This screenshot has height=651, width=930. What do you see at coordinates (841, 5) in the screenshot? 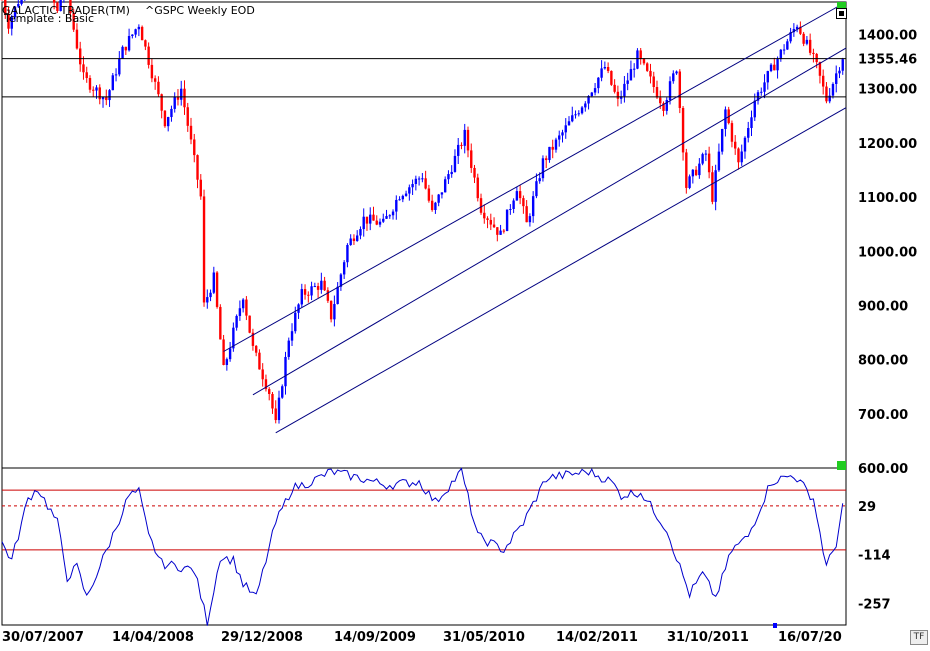
I see `top-marker-icon` at bounding box center [841, 5].